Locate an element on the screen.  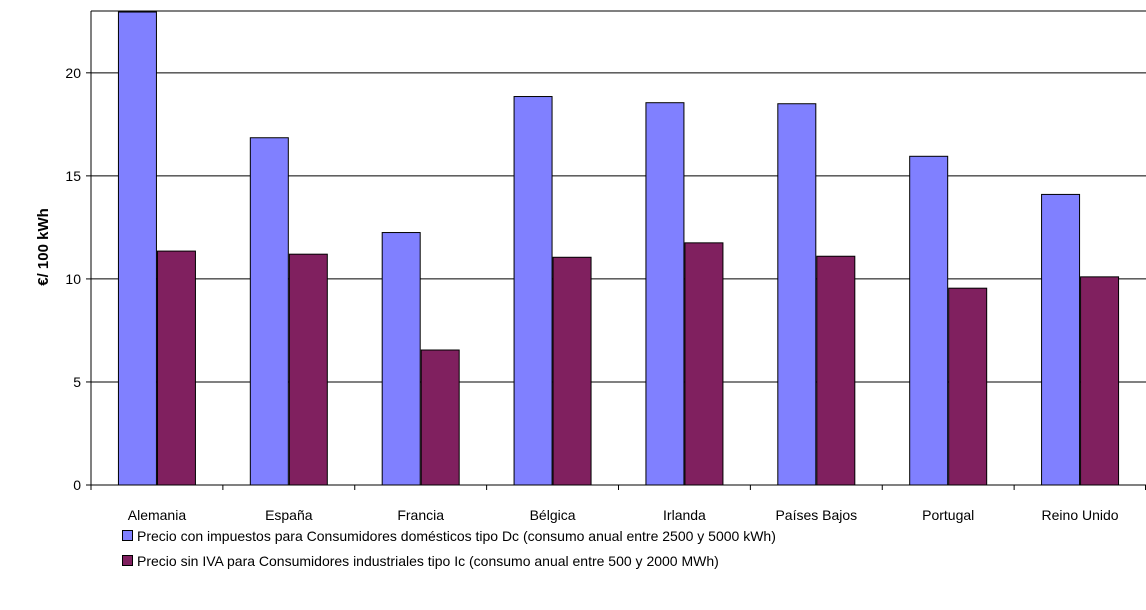
y-tick-labels: 0 5 10 15 20 is located at coordinates (73, 279).